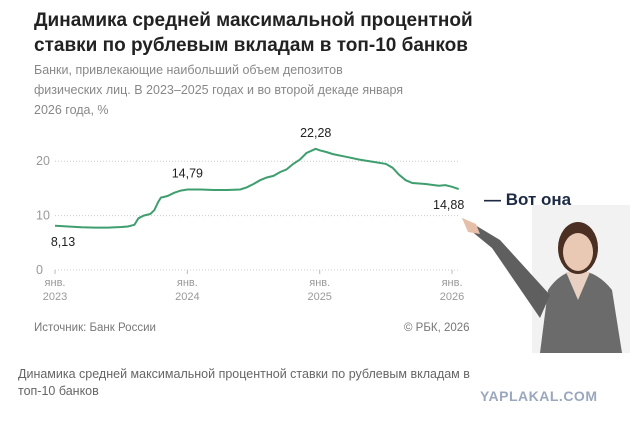 This screenshot has width=640, height=427. What do you see at coordinates (43, 161) in the screenshot?
I see `y-tick-label: 20` at bounding box center [43, 161].